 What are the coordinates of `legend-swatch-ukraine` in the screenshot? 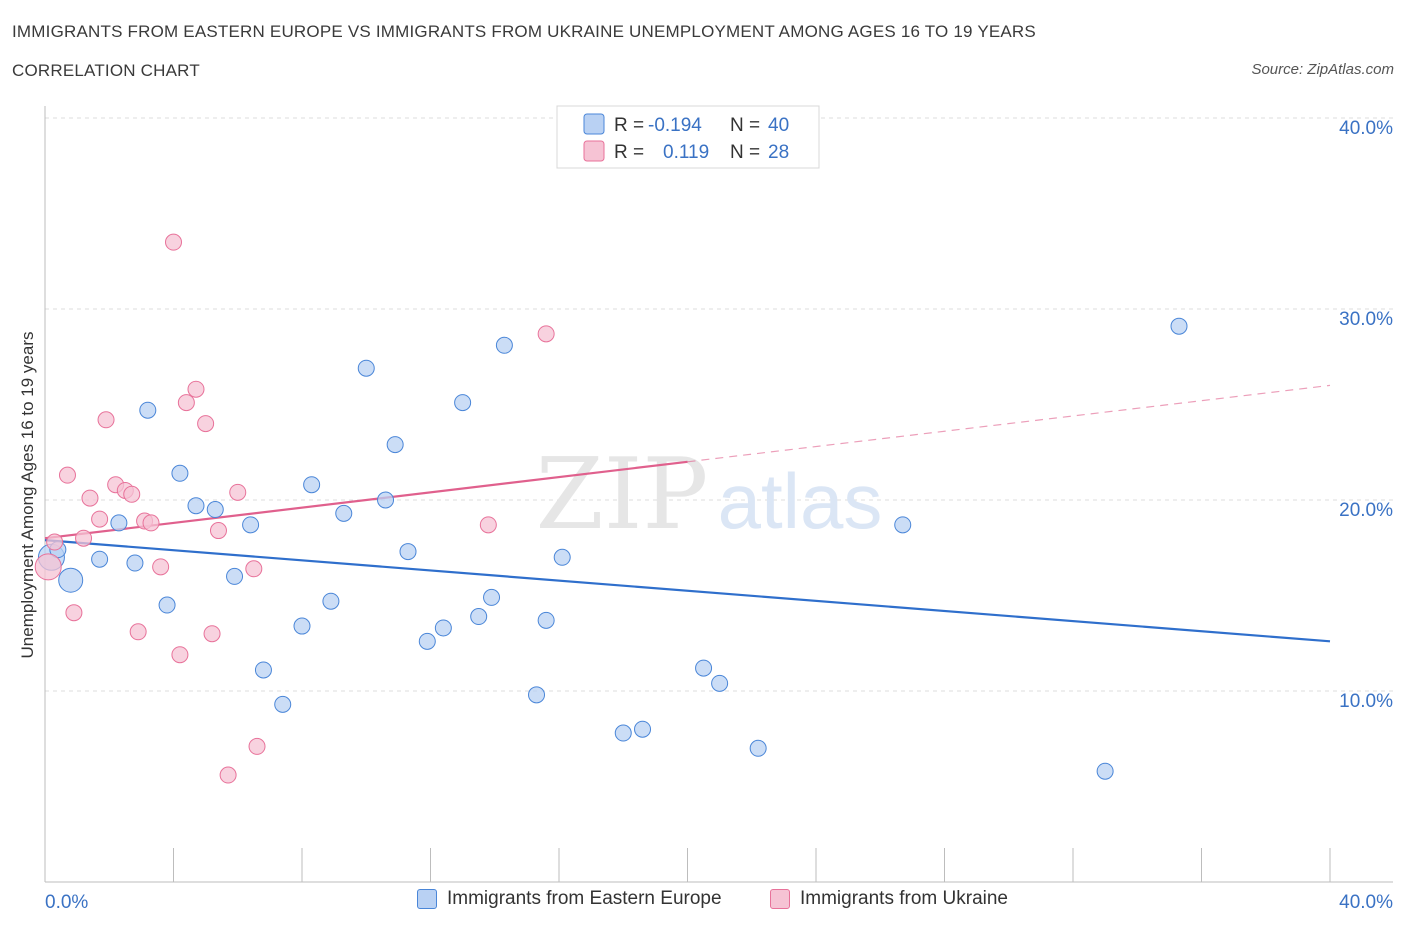 It's located at (594, 151).